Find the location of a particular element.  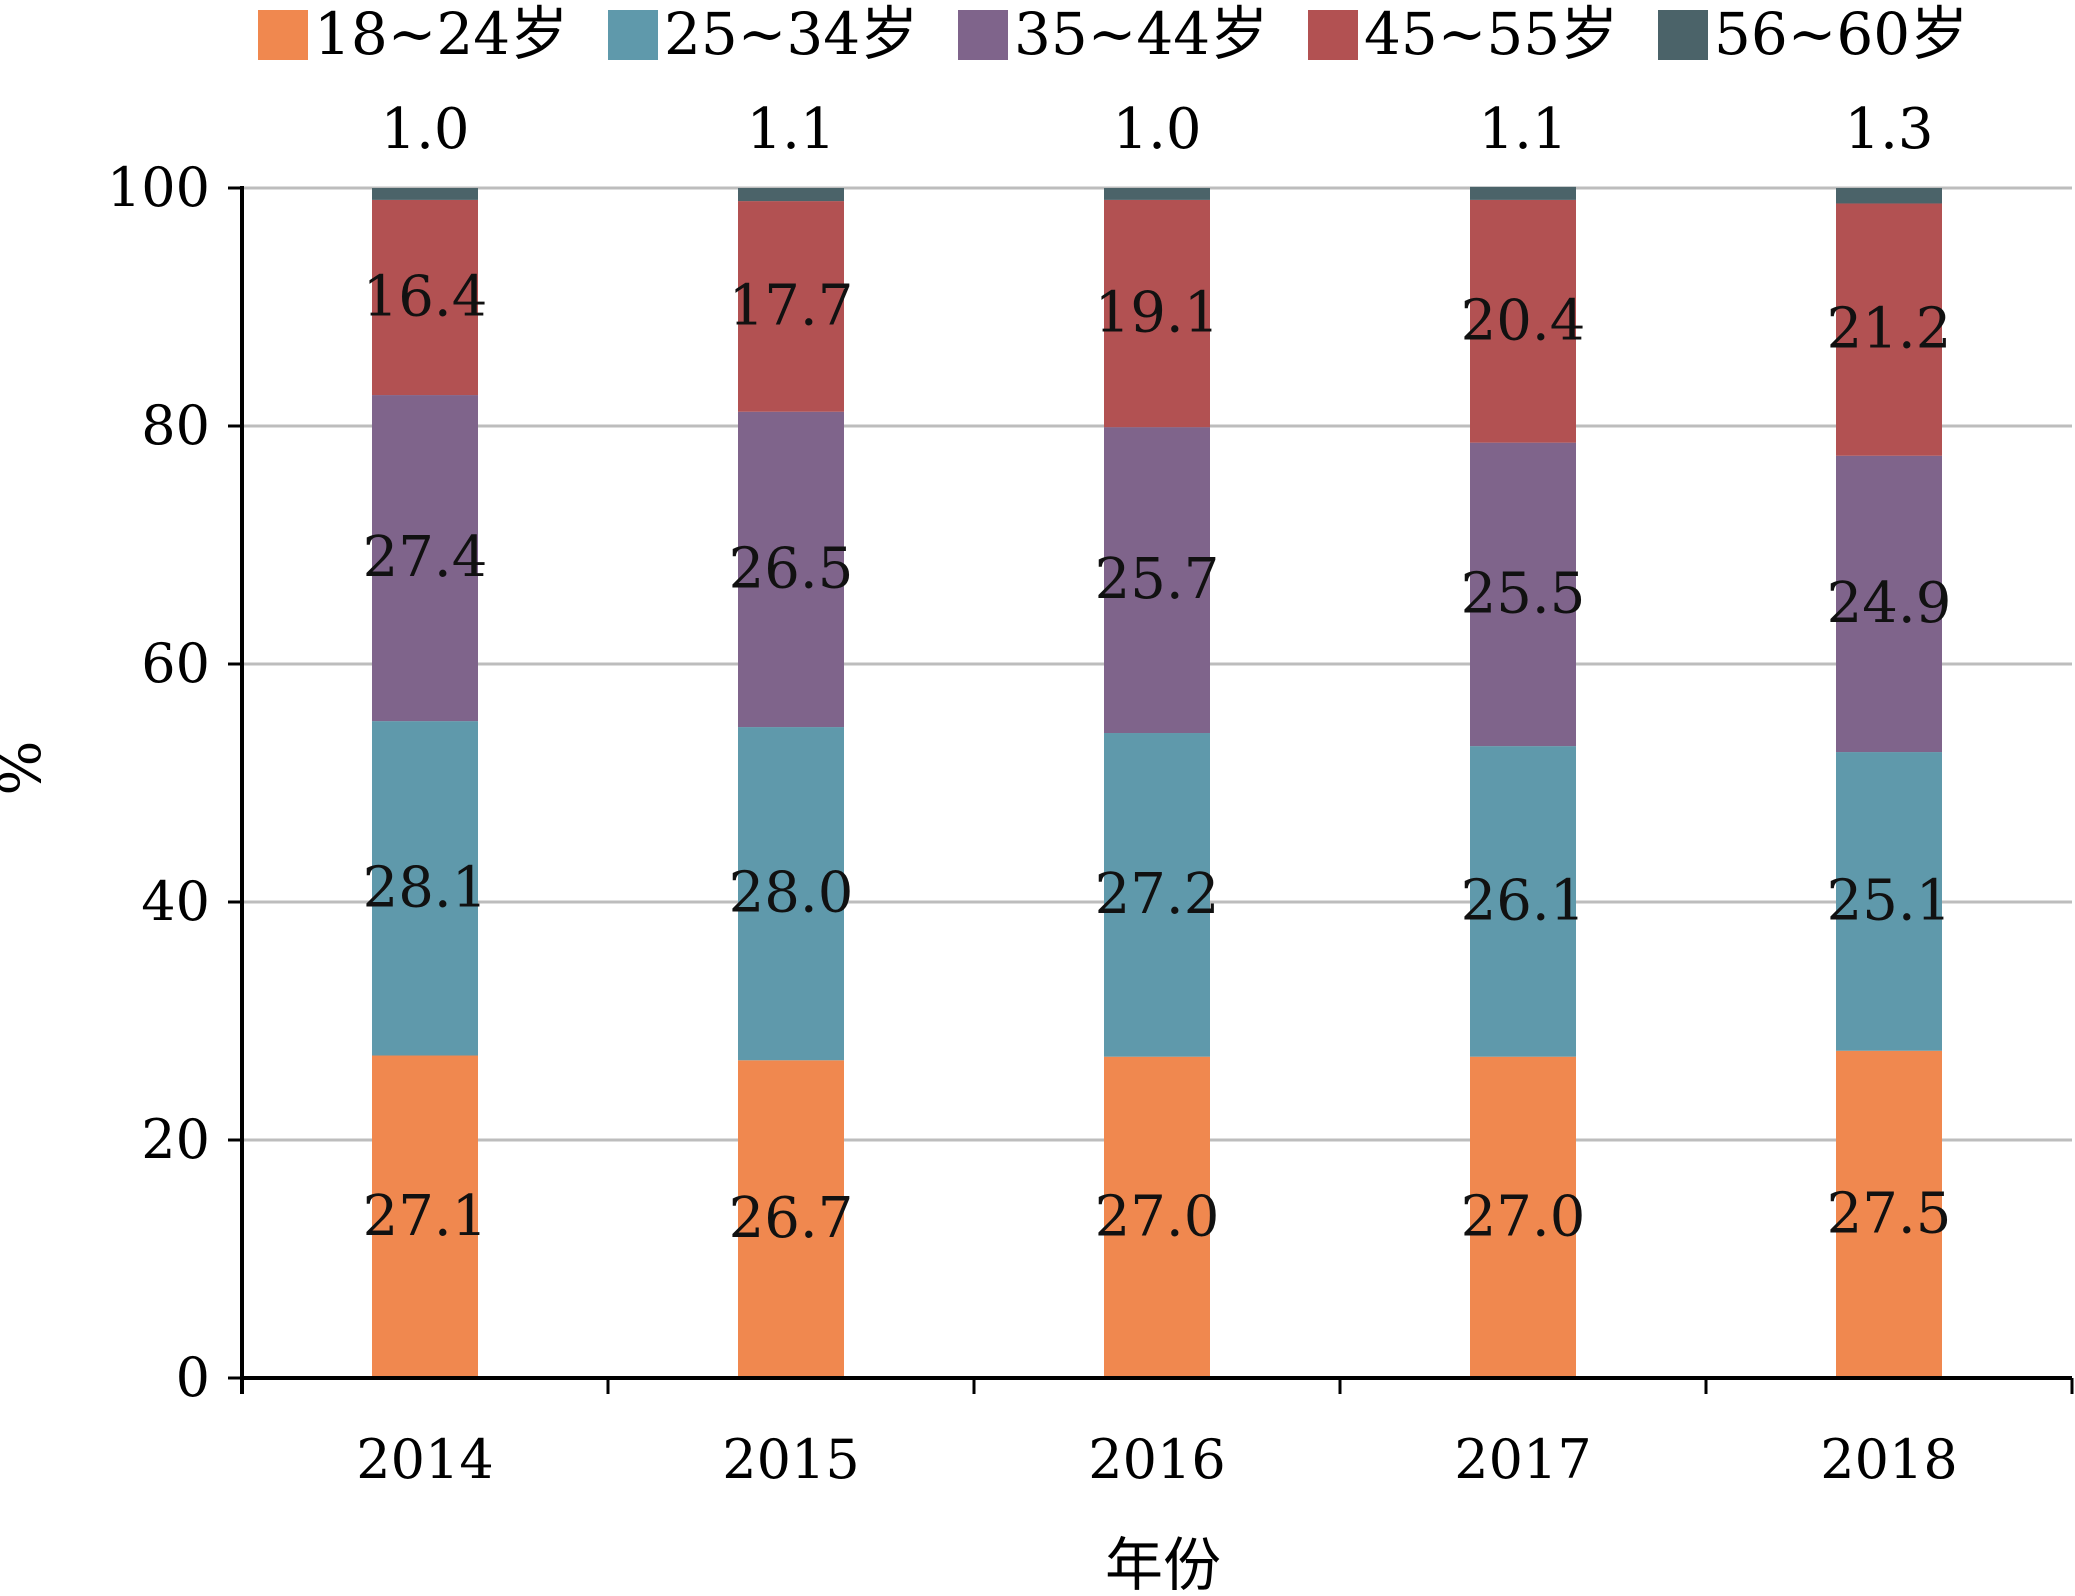

data-label: 26.5 is located at coordinates (791, 568).